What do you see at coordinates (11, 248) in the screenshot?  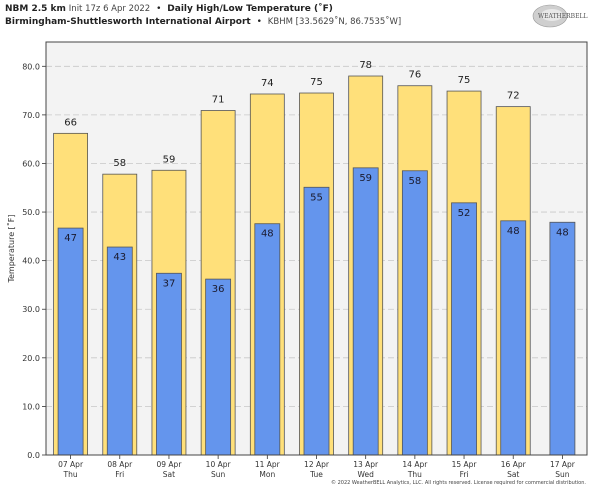 I see `y-axis-label: Temperature [˚F]` at bounding box center [11, 248].